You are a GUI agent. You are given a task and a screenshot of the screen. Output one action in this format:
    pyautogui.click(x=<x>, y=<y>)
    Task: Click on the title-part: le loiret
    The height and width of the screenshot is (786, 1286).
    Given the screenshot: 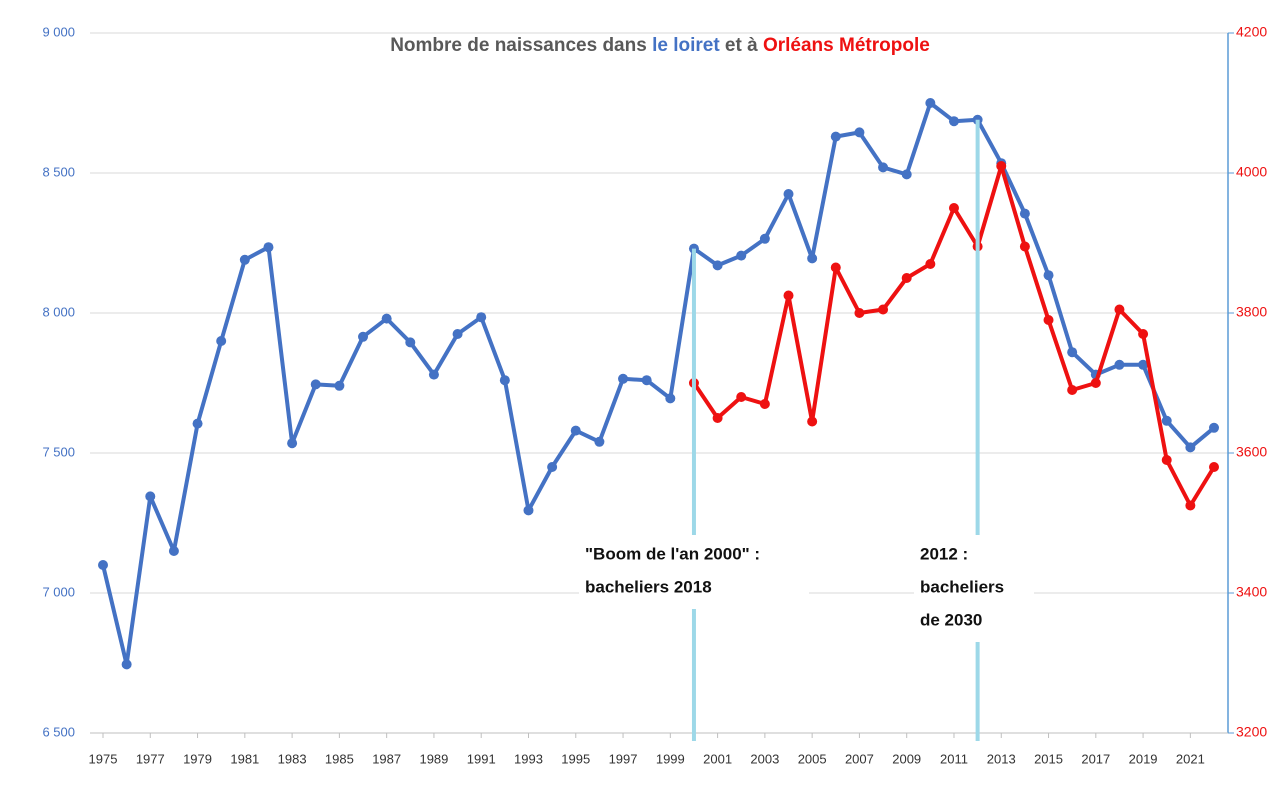 What is the action you would take?
    pyautogui.click(x=686, y=45)
    